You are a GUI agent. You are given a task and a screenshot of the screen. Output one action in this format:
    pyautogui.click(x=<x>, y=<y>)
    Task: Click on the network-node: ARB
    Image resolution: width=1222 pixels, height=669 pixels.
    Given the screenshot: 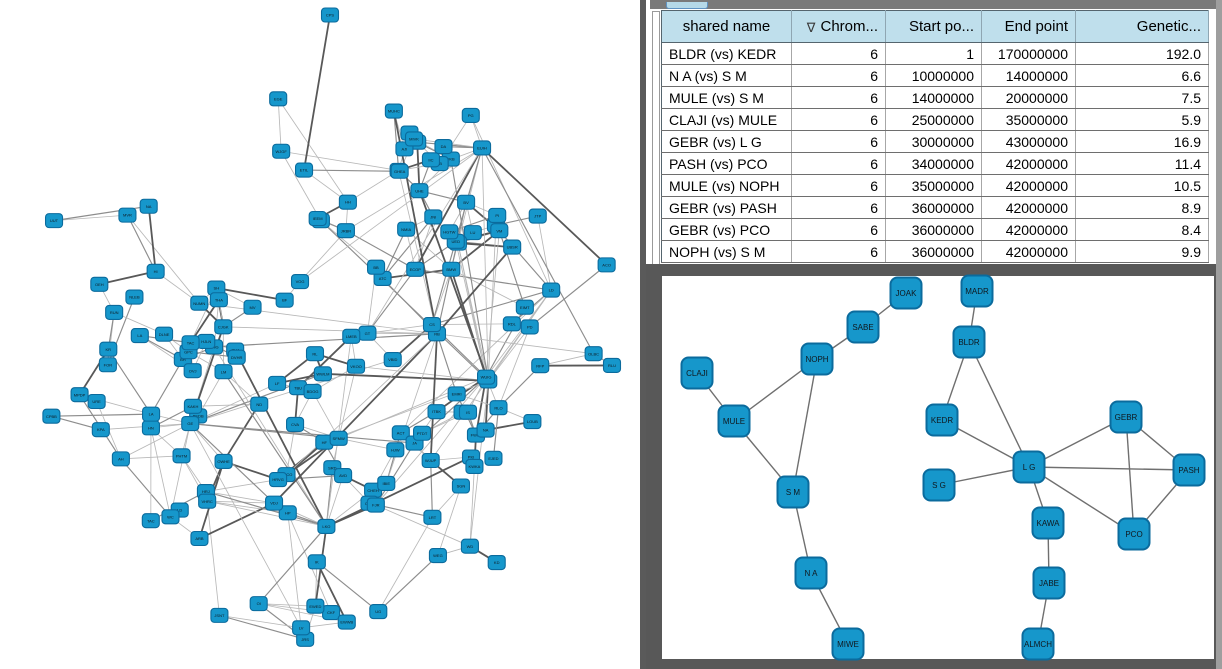 What is the action you would take?
    pyautogui.click(x=199, y=538)
    